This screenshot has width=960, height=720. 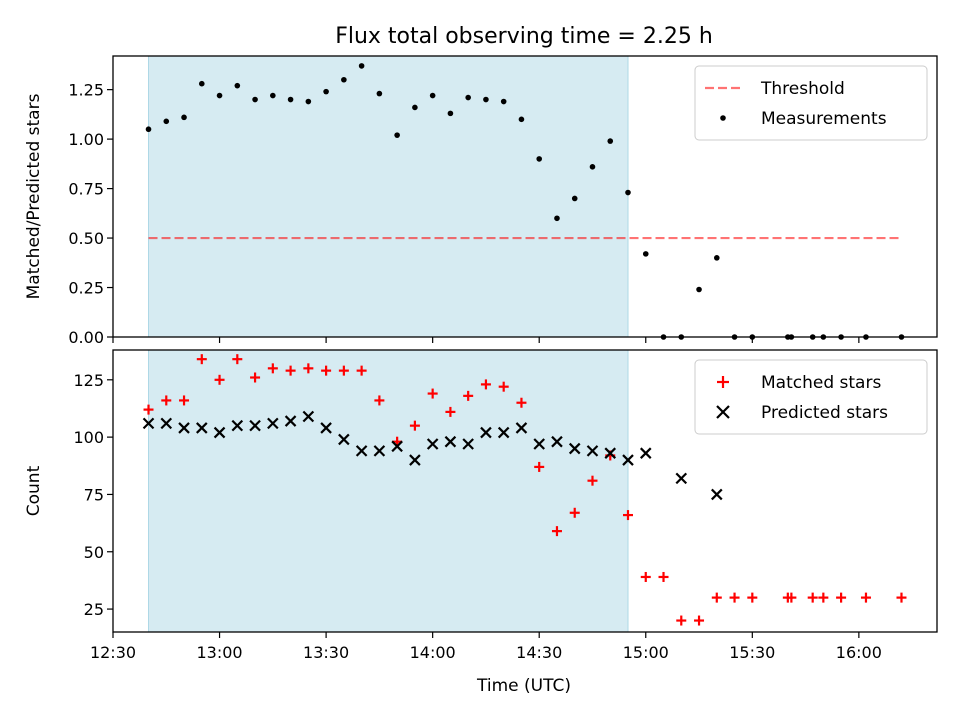 What do you see at coordinates (824, 413) in the screenshot?
I see `legend-label: Predicted stars` at bounding box center [824, 413].